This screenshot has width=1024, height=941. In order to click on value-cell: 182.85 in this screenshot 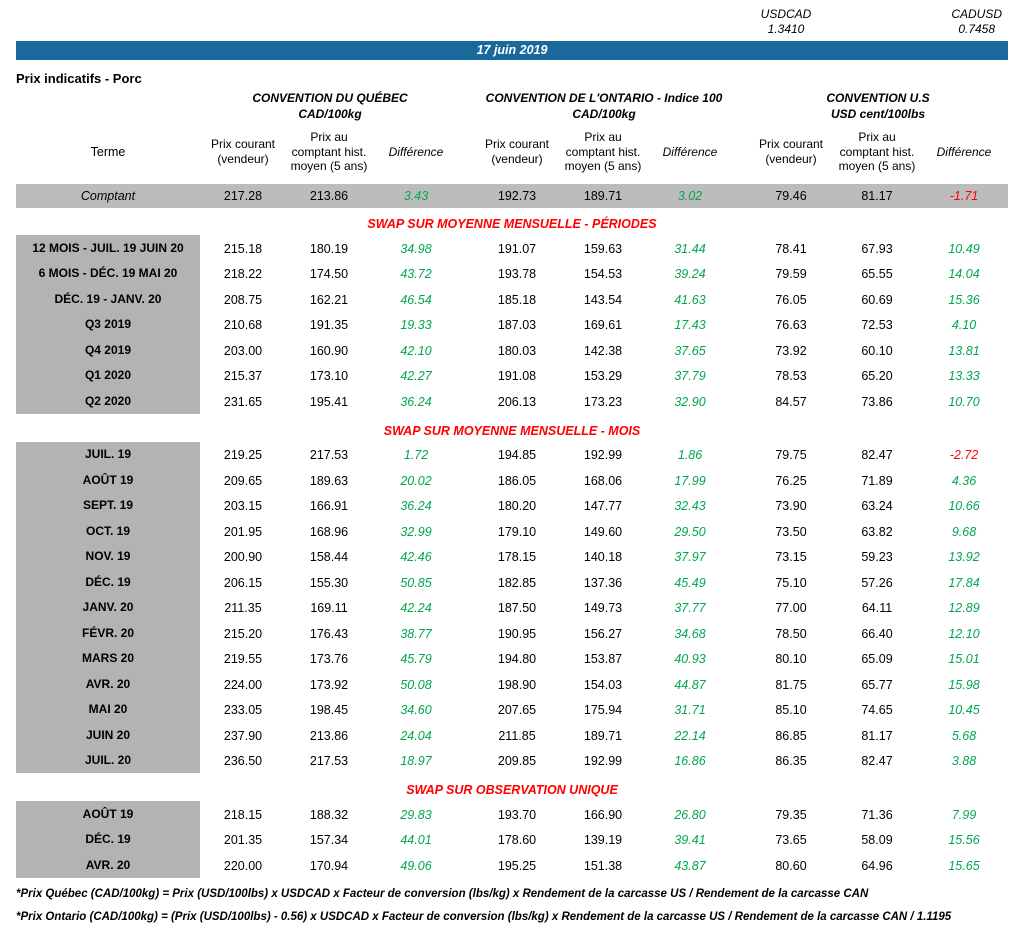, I will do `click(517, 582)`.